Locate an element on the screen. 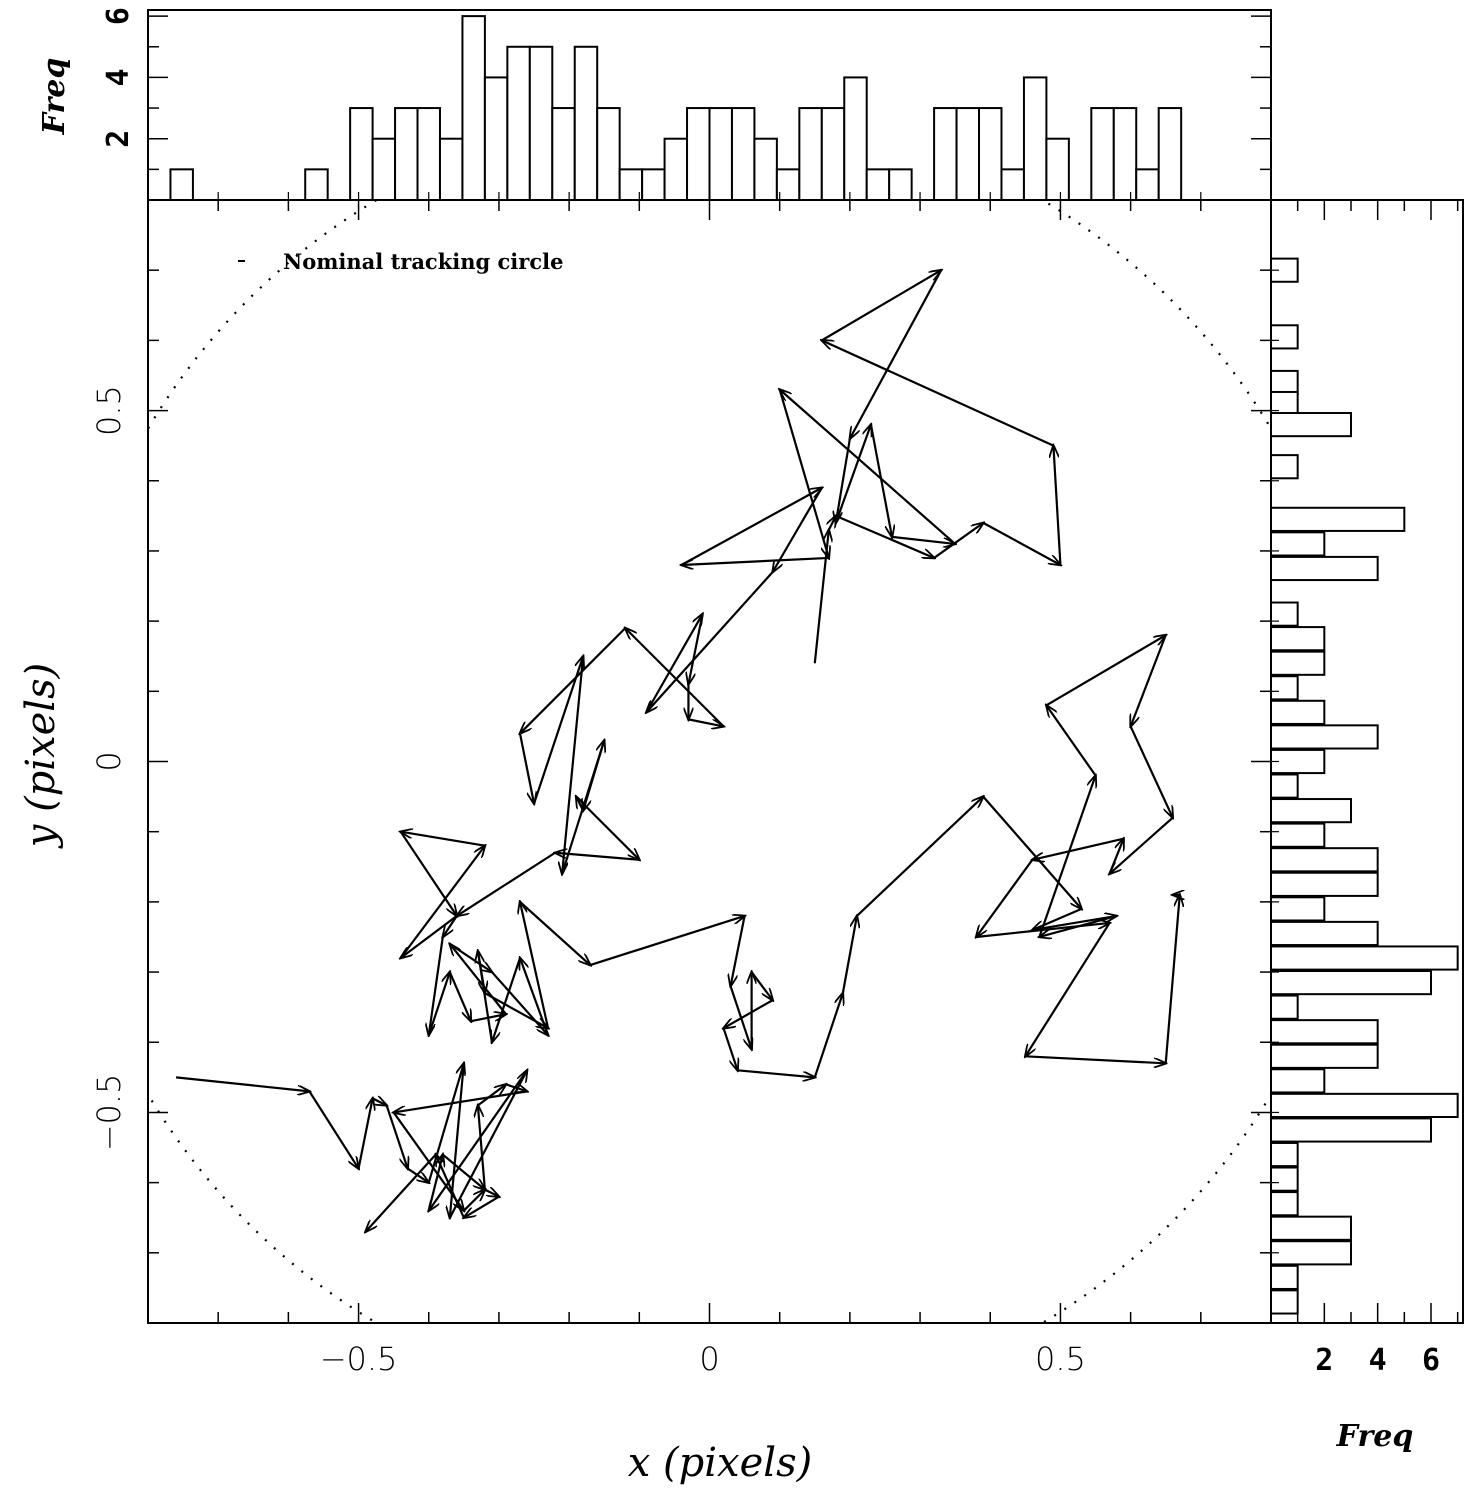  right-hist-tick-label: 4 is located at coordinates (1378, 1360).